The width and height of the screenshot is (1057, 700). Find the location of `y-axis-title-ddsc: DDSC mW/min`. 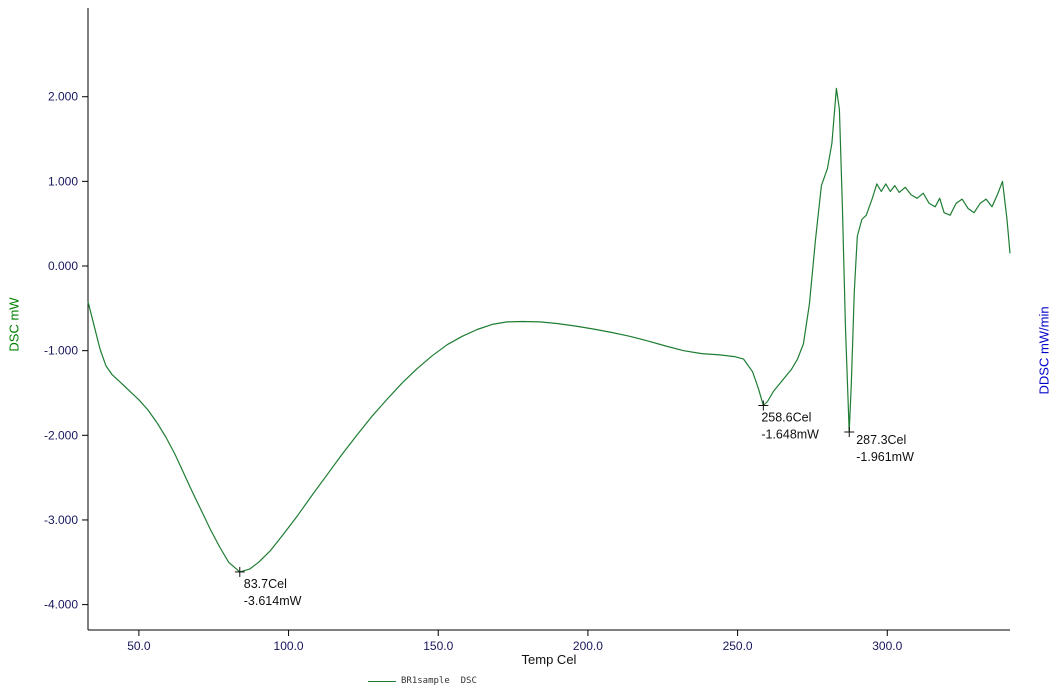

y-axis-title-ddsc: DDSC mW/min is located at coordinates (1044, 350).